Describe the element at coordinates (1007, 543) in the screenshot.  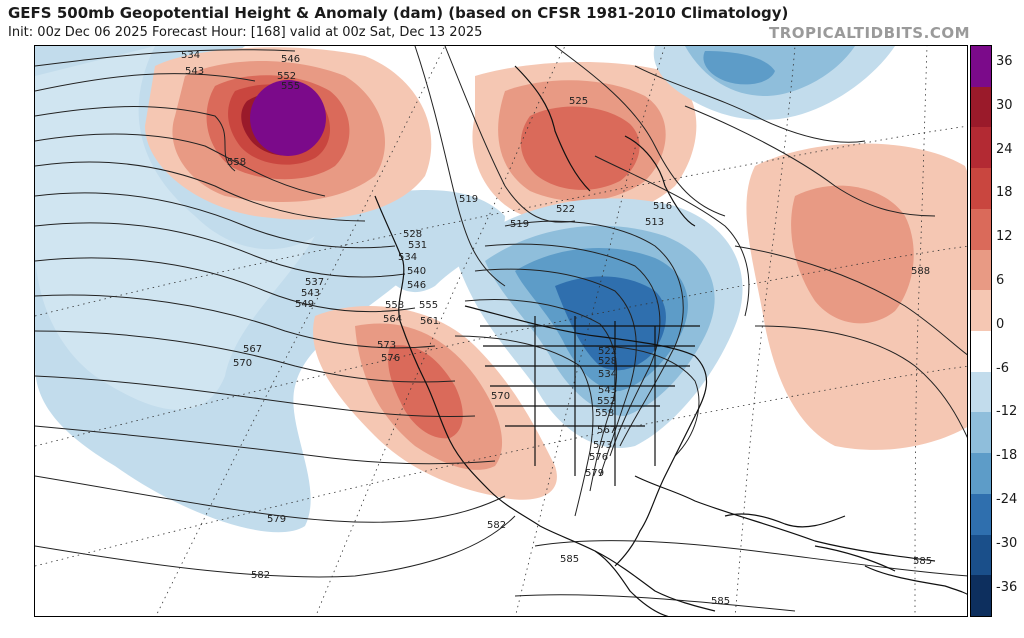
I see `colorbar-label: -30` at that location.